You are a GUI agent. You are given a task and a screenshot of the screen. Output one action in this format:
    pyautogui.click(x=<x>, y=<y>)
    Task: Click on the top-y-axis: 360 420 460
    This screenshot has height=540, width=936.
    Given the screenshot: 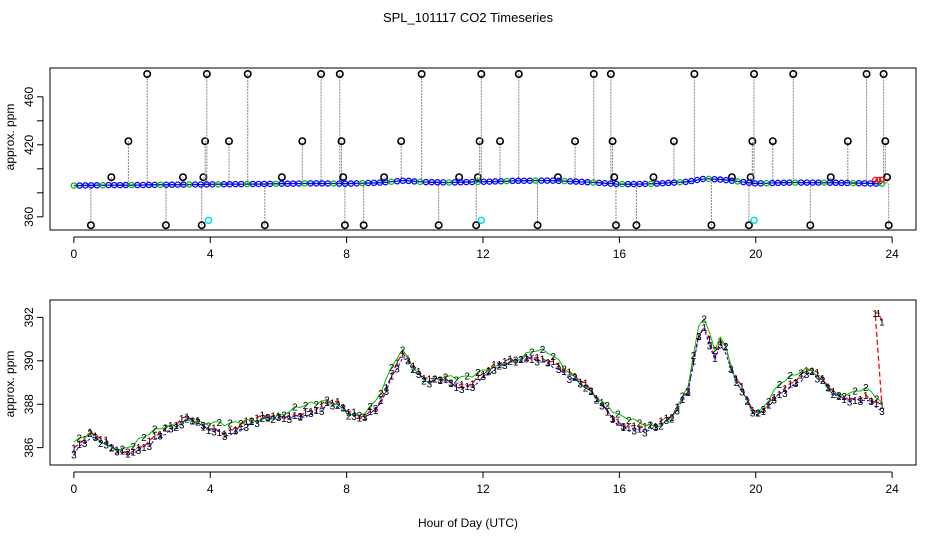 What is the action you would take?
    pyautogui.click(x=33, y=156)
    